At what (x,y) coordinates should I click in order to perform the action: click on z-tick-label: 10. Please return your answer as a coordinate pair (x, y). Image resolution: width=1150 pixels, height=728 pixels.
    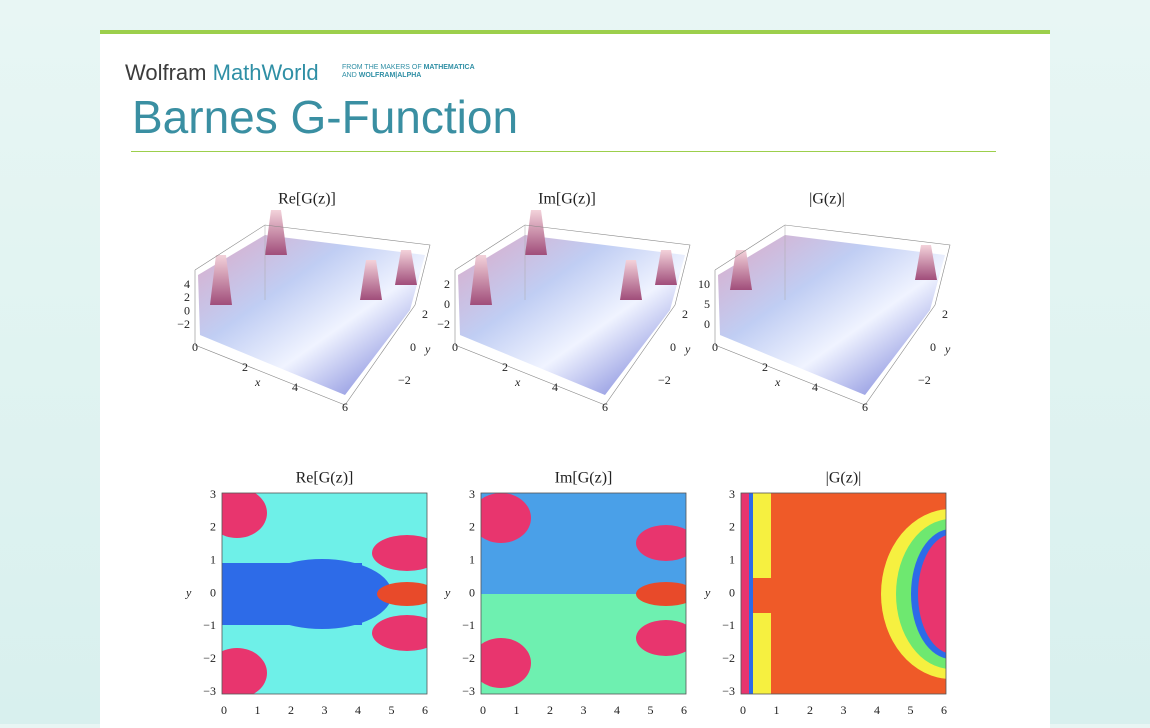
    Looking at the image, I should click on (704, 284).